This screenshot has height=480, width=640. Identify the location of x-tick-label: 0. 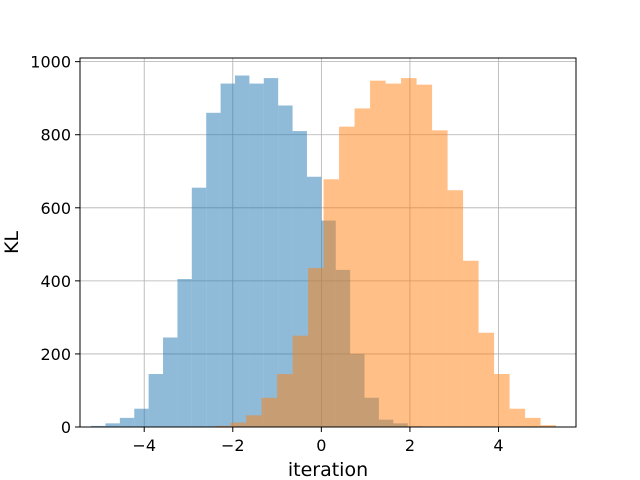
(321, 445).